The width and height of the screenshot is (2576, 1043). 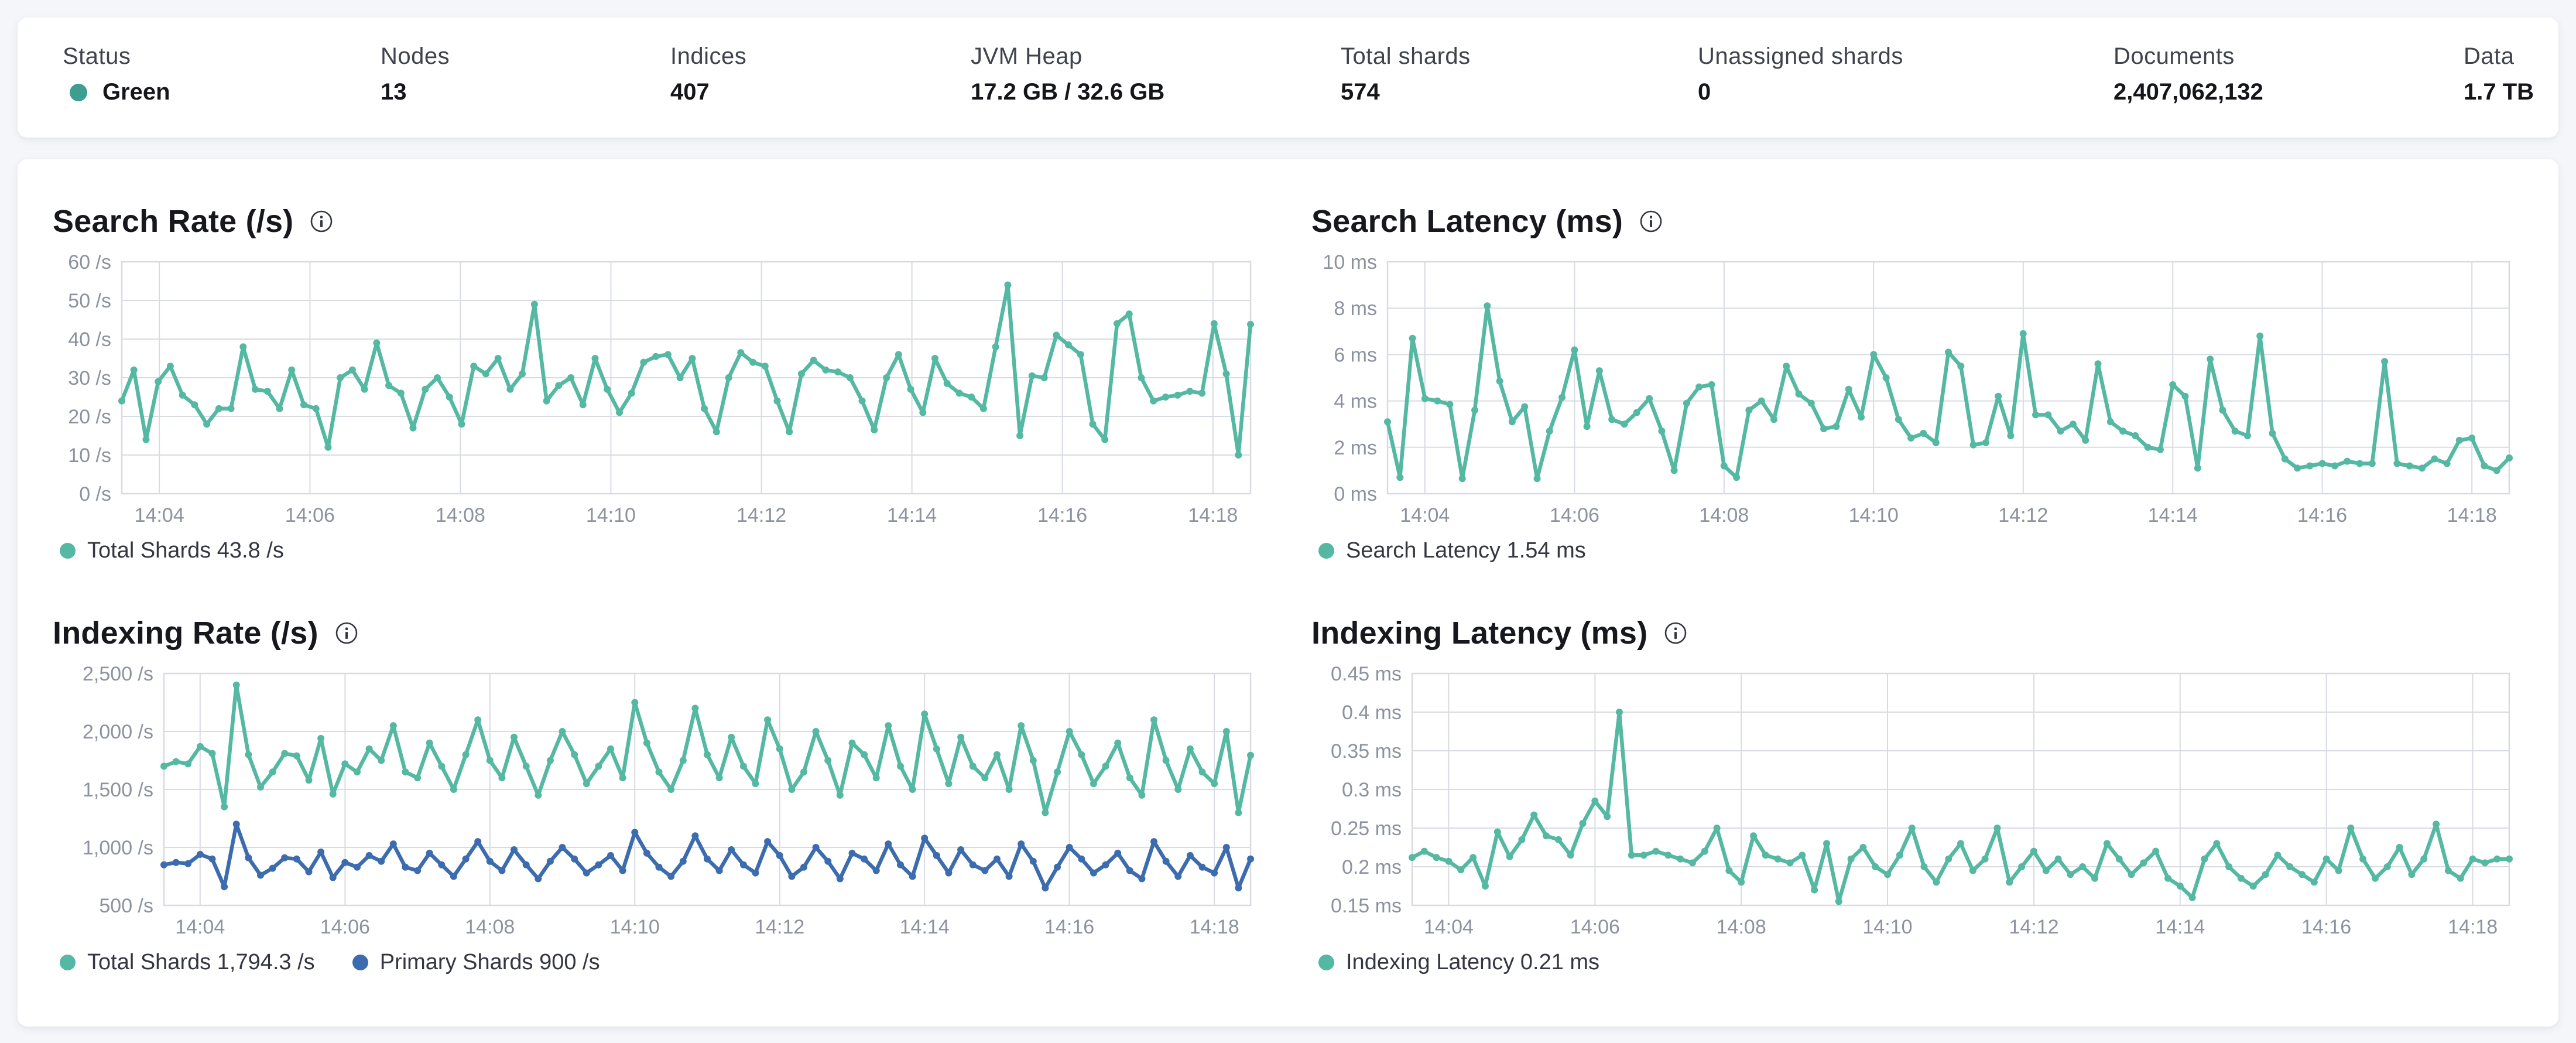 What do you see at coordinates (118, 790) in the screenshot?
I see `svg-text: 1,500 /s` at bounding box center [118, 790].